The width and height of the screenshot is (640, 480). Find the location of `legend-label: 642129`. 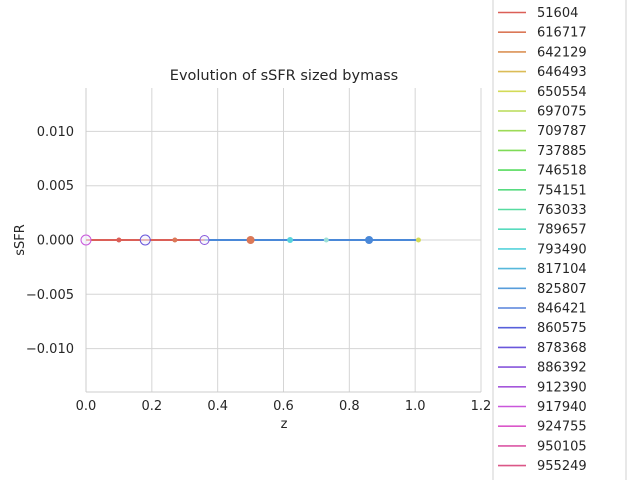

legend-label: 642129 is located at coordinates (562, 52).